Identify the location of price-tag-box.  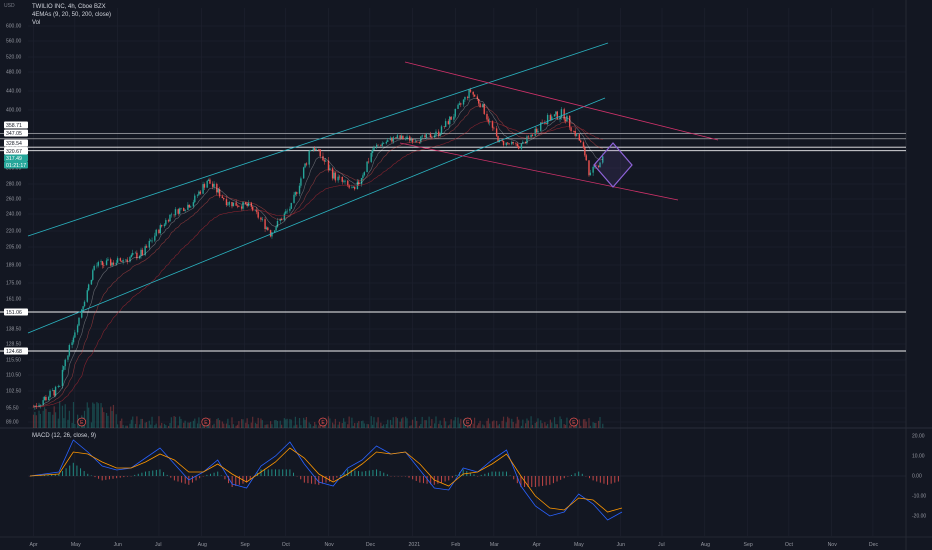
(16, 125).